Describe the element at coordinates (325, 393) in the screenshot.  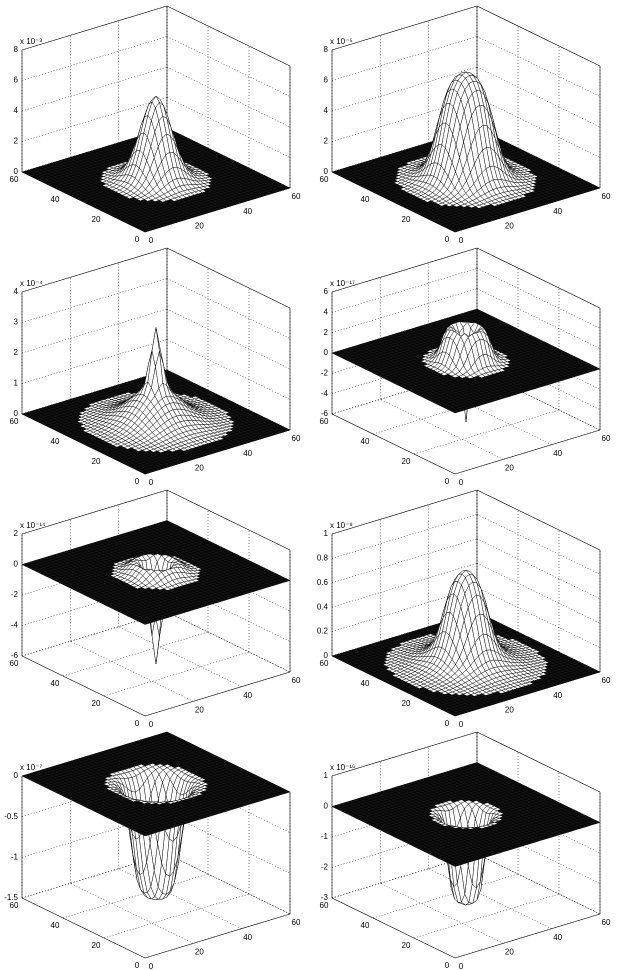
I see `z-tick-label: -4` at that location.